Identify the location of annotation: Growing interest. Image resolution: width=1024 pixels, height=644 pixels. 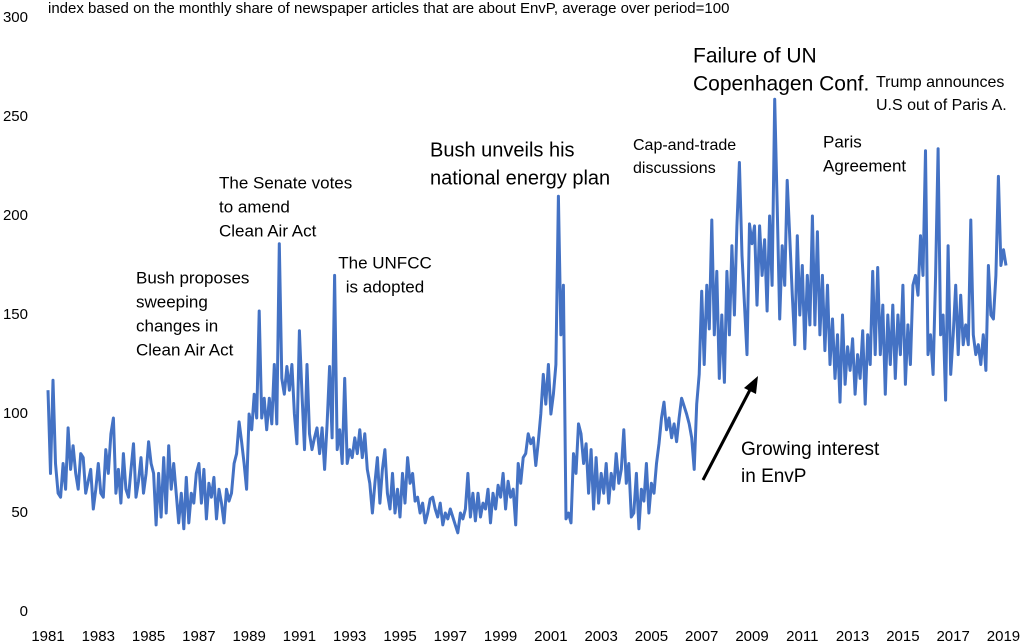
(810, 449).